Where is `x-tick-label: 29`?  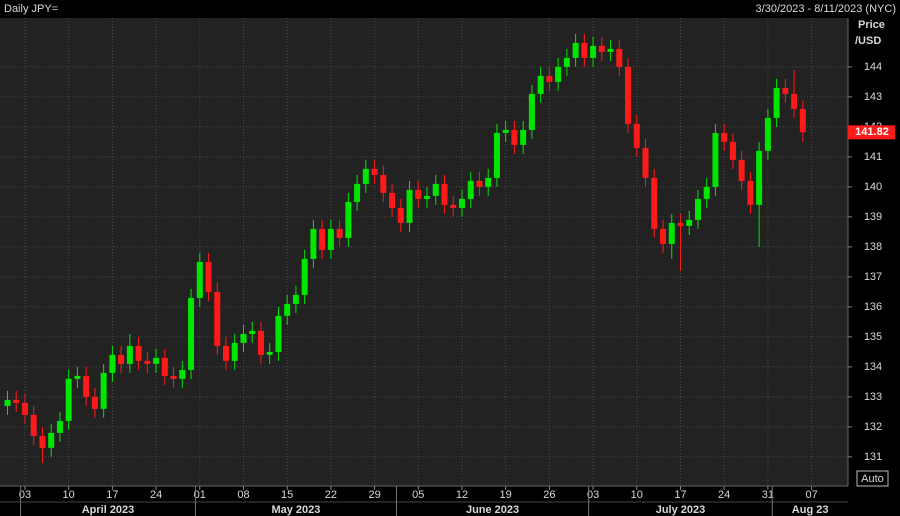
x-tick-label: 29 is located at coordinates (374, 495).